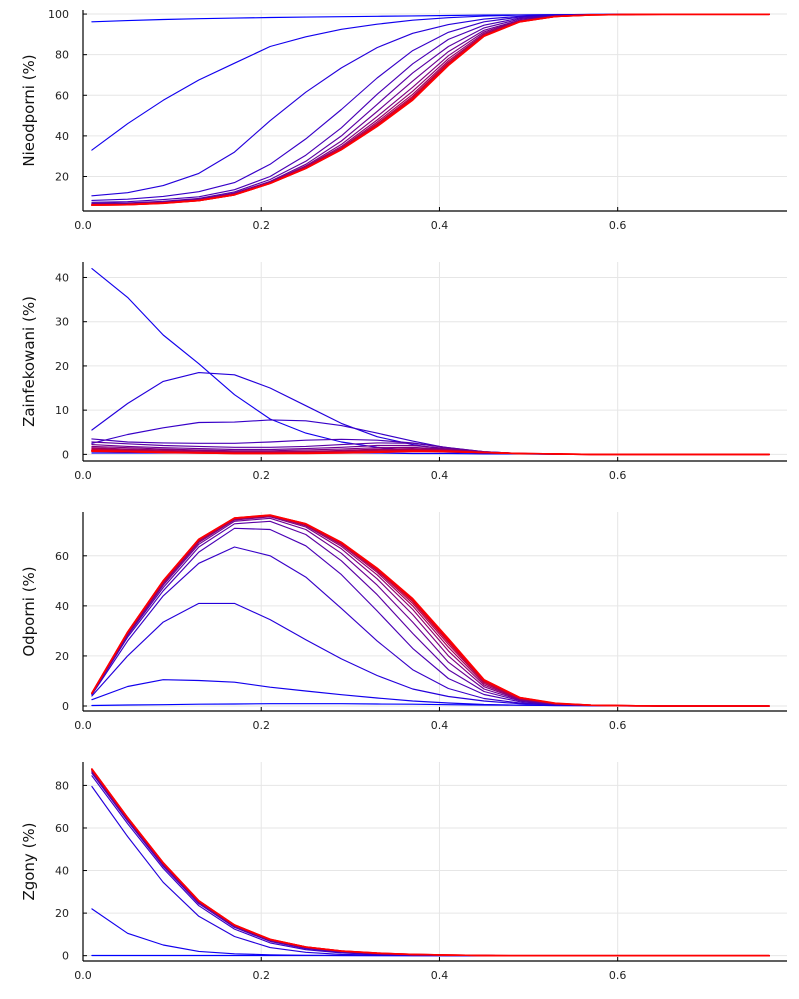 This screenshot has height=999, width=799. What do you see at coordinates (29, 861) in the screenshot?
I see `y-axis-label: Zgony (%)` at bounding box center [29, 861].